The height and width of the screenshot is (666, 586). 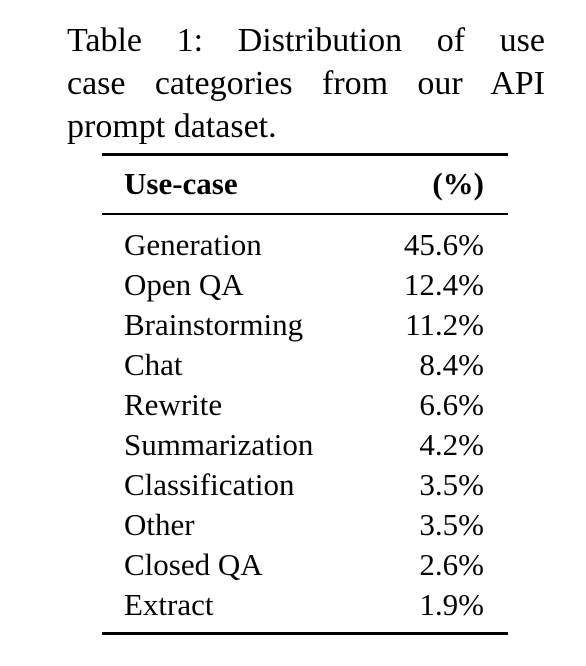 I want to click on row-use-case: Extract, so click(x=169, y=604).